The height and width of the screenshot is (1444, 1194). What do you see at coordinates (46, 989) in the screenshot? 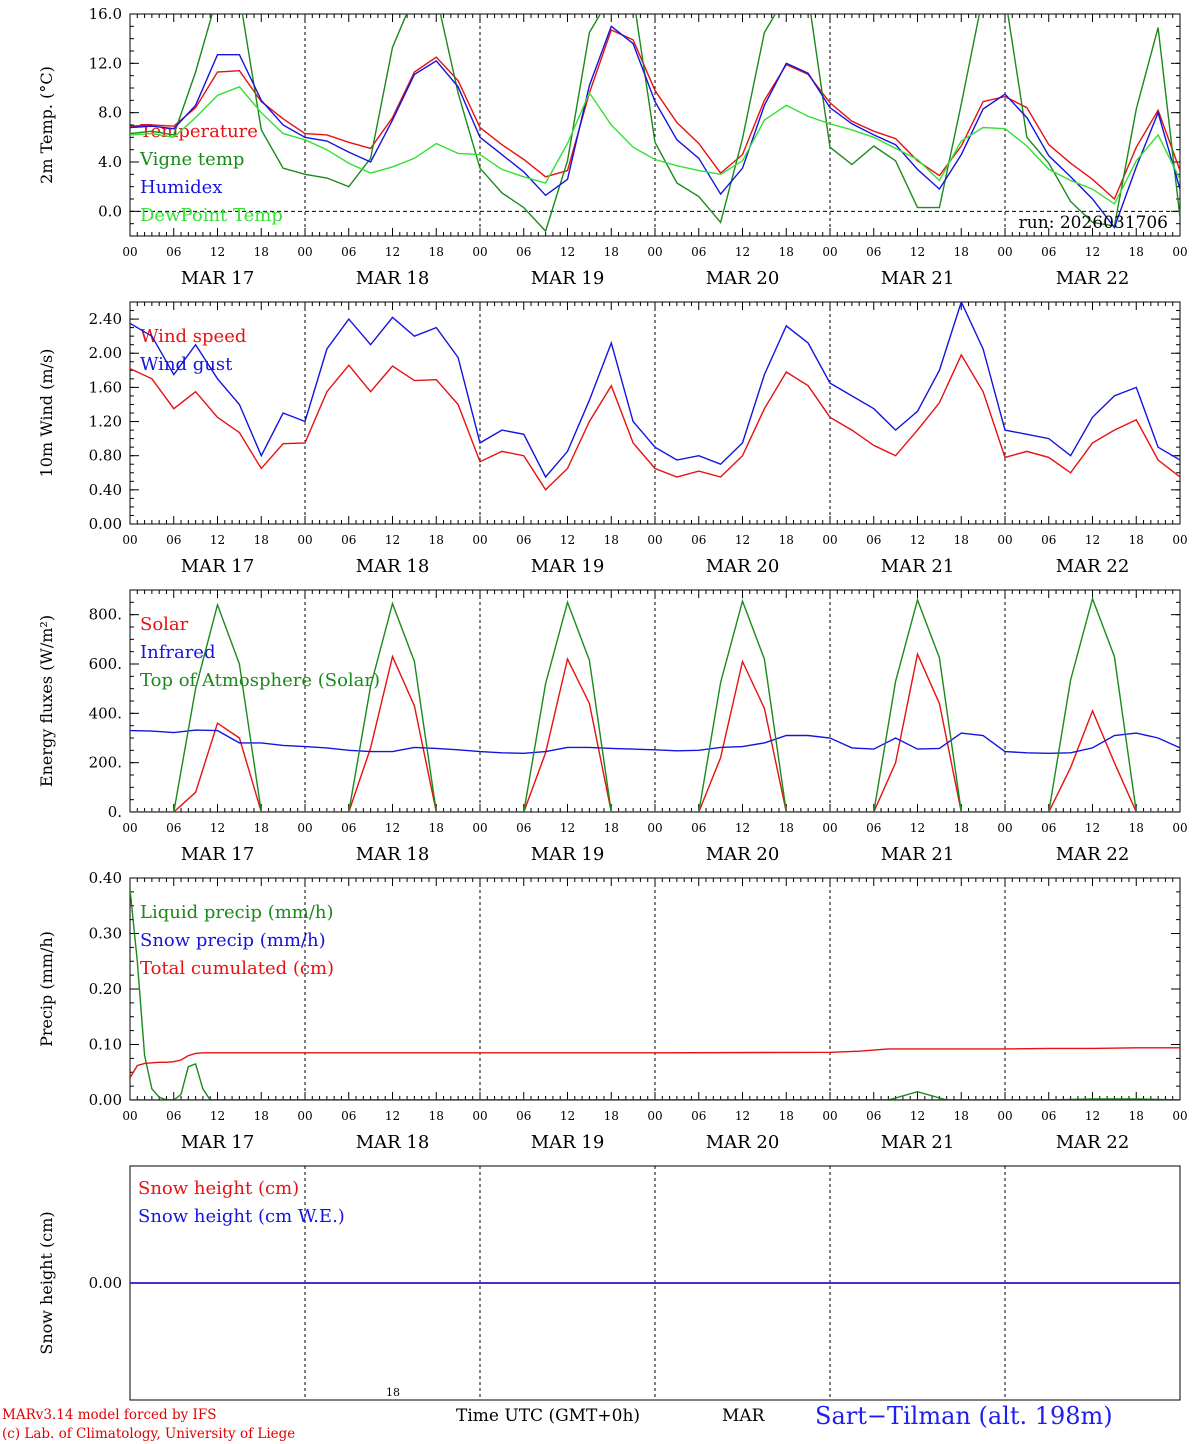
I see `y-axis-label: Precip (mm/h)` at bounding box center [46, 989].